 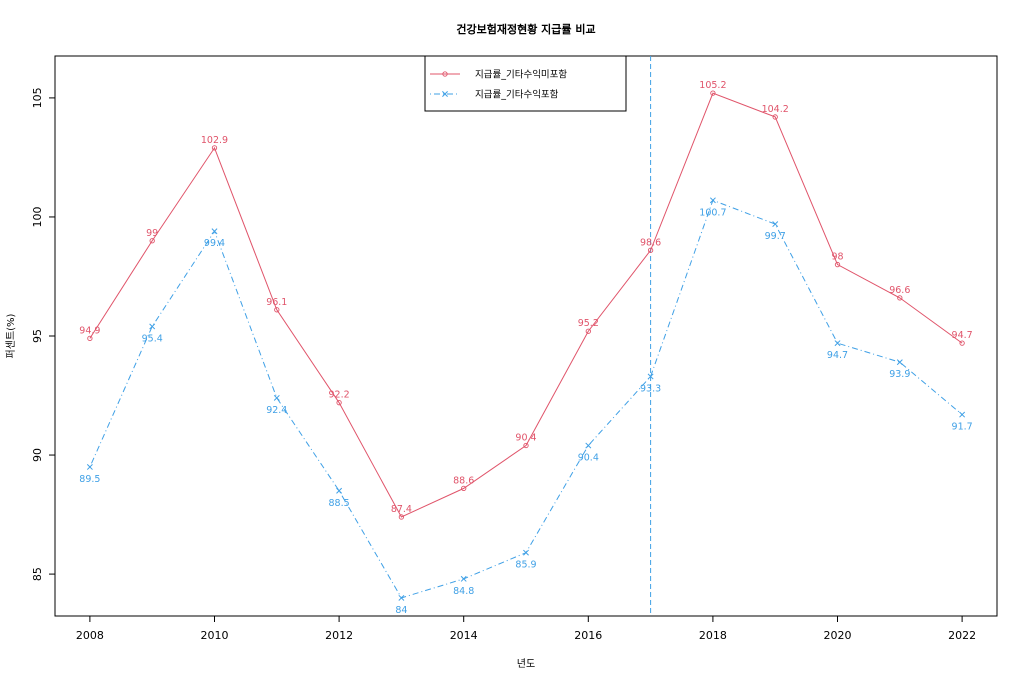 I want to click on series-2-label-2017: 93.3, so click(x=650, y=388).